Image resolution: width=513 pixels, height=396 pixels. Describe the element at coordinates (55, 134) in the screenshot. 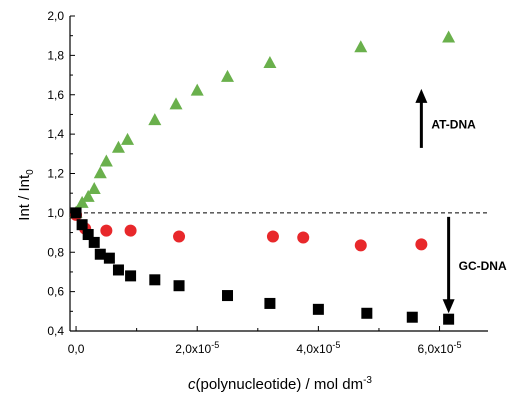

I see `y-tick-label: 1,4` at that location.